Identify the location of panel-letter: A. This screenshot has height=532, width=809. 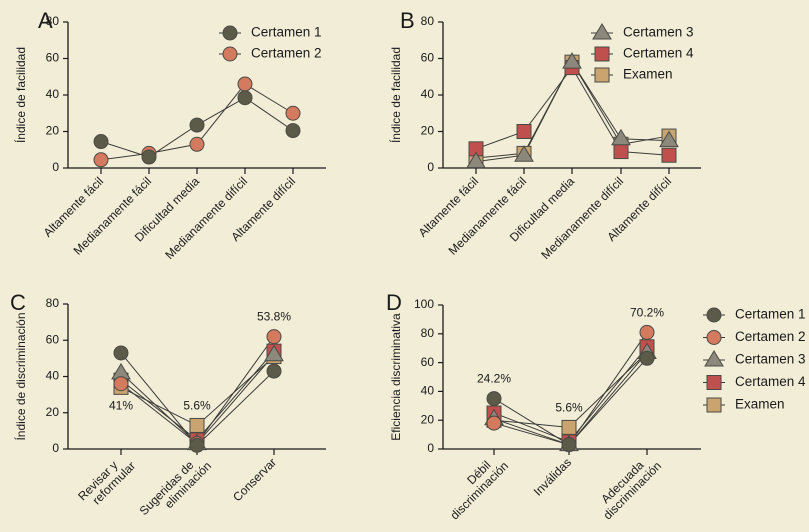
(45, 20).